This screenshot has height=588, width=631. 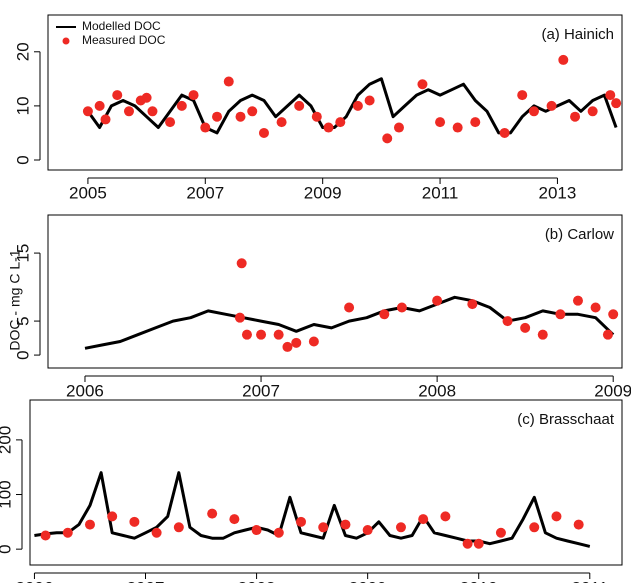 I want to click on panel-label: (c) Brasschaat, so click(x=566, y=419).